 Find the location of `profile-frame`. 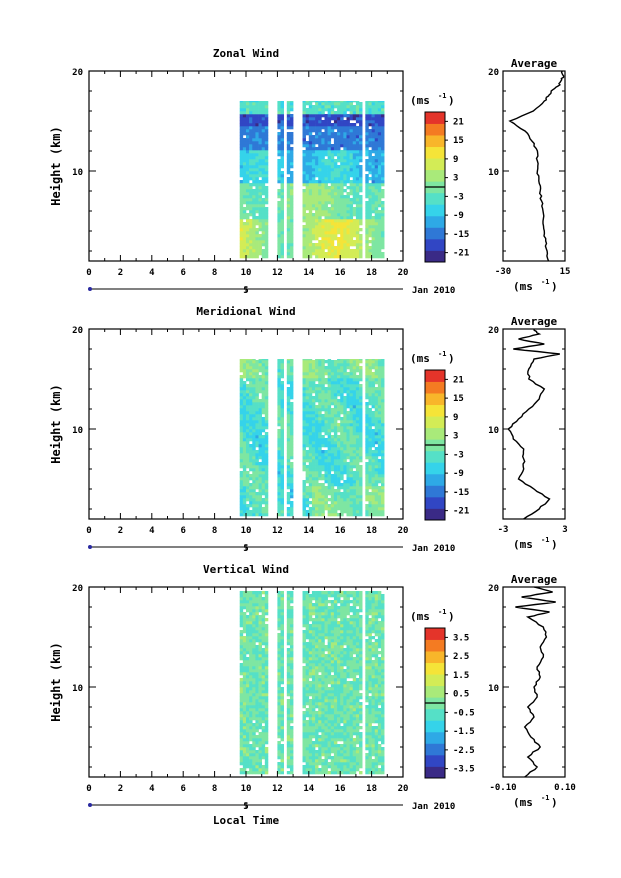

profile-frame is located at coordinates (534, 166).